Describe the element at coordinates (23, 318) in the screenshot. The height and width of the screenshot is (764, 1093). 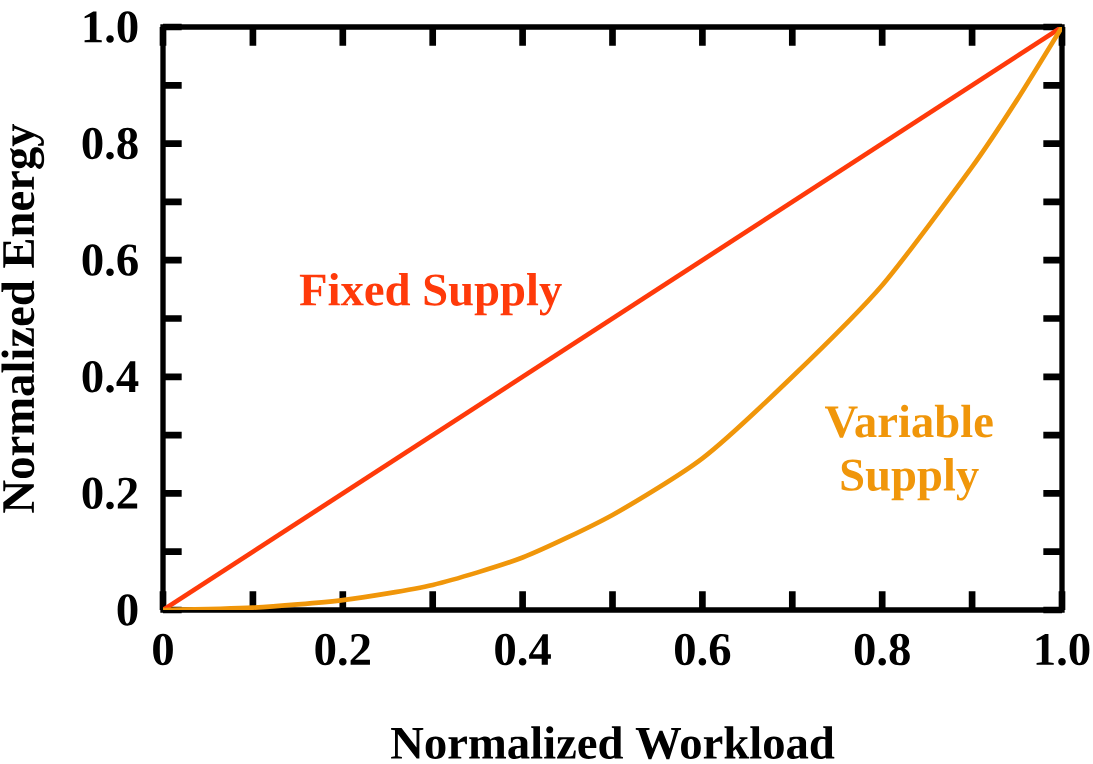
I see `y-axis-title: Normalized Energy` at that location.